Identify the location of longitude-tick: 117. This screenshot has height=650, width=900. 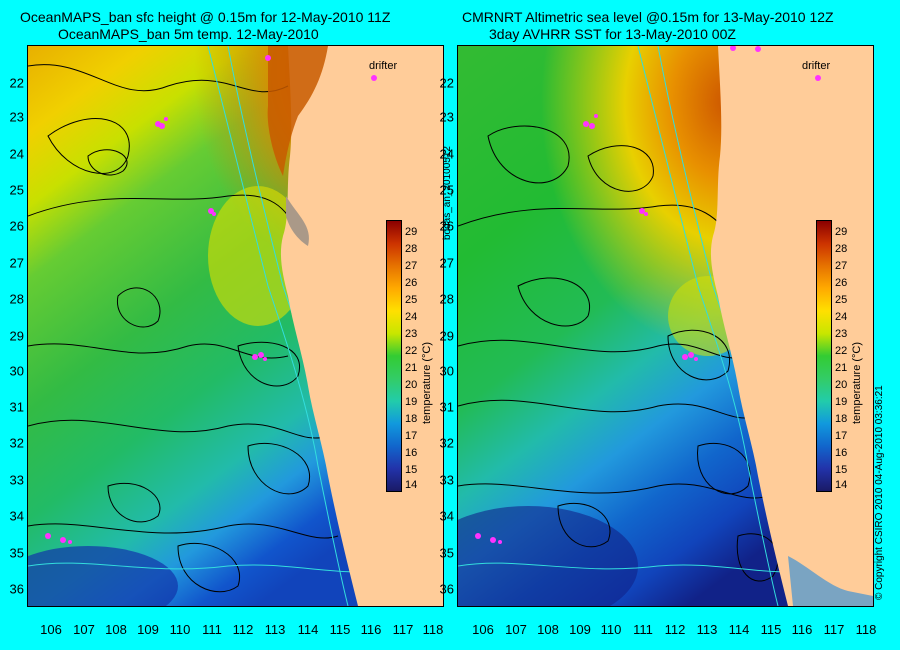
(834, 629).